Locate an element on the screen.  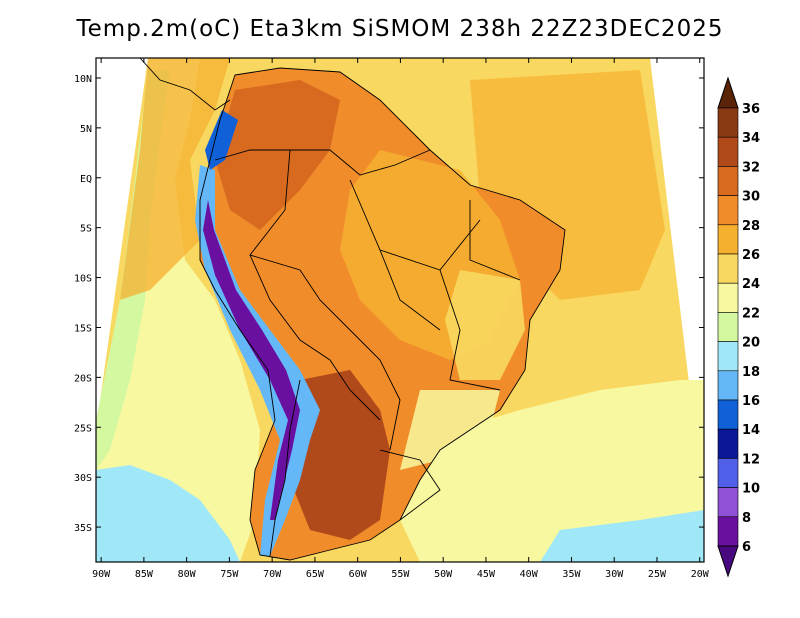
colorbar-label: 14 is located at coordinates (751, 430).